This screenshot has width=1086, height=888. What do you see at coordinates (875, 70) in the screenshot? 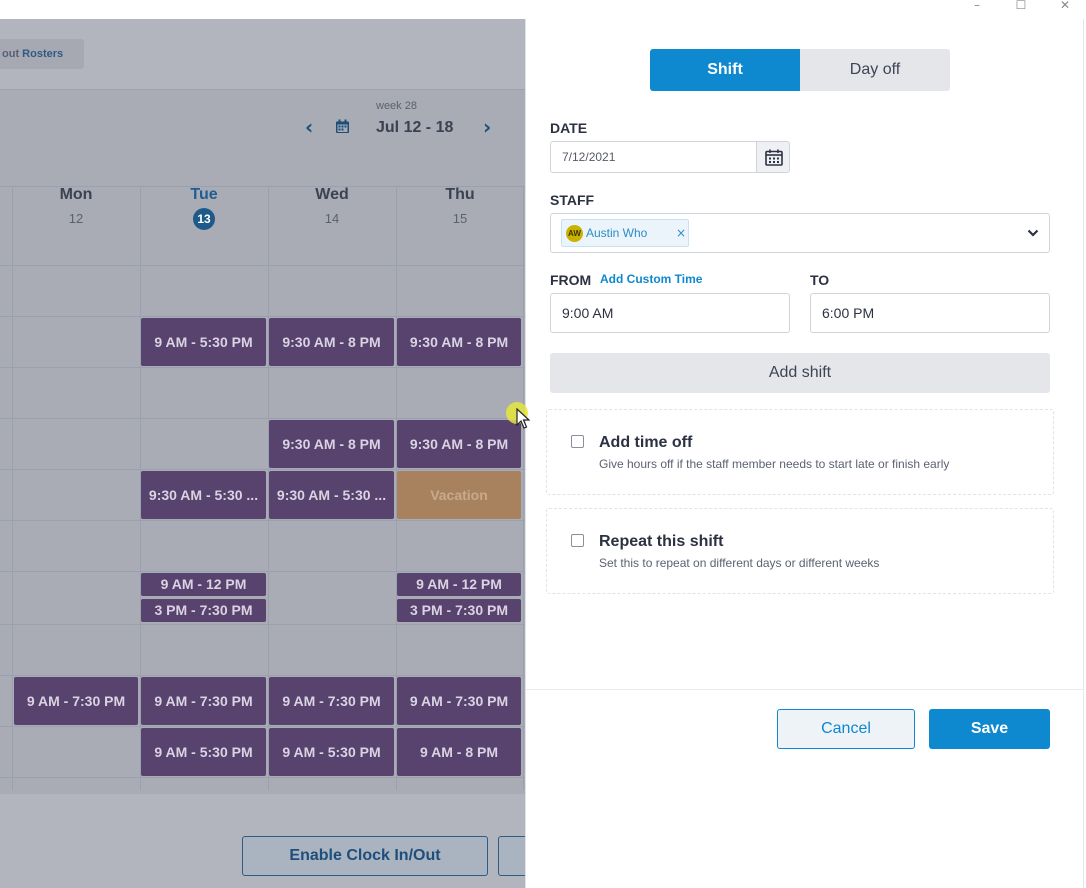
I see `tab-day-off: Day off` at bounding box center [875, 70].